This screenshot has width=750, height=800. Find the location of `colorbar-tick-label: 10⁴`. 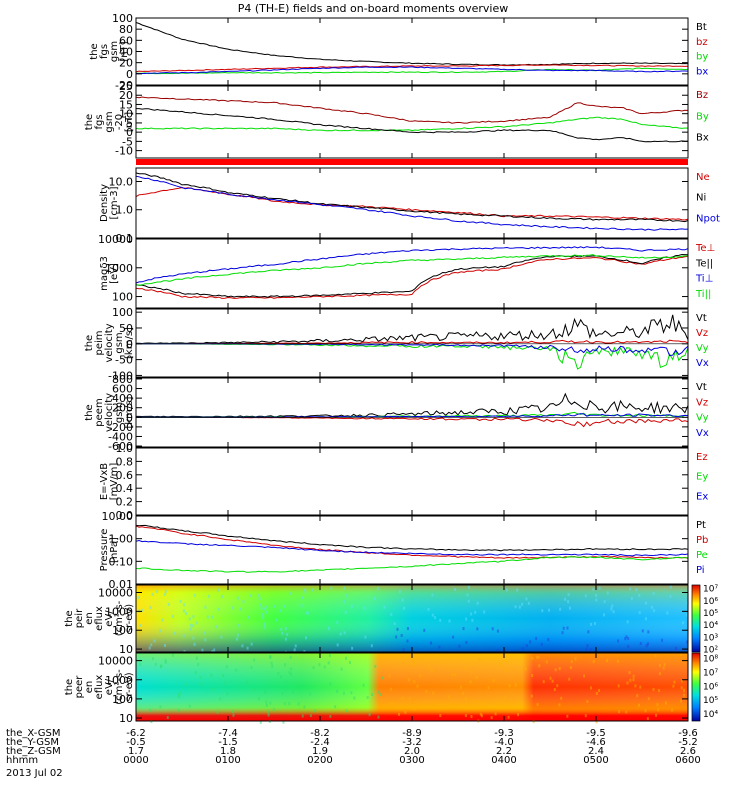

colorbar-tick-label: 10⁴ is located at coordinates (710, 715).